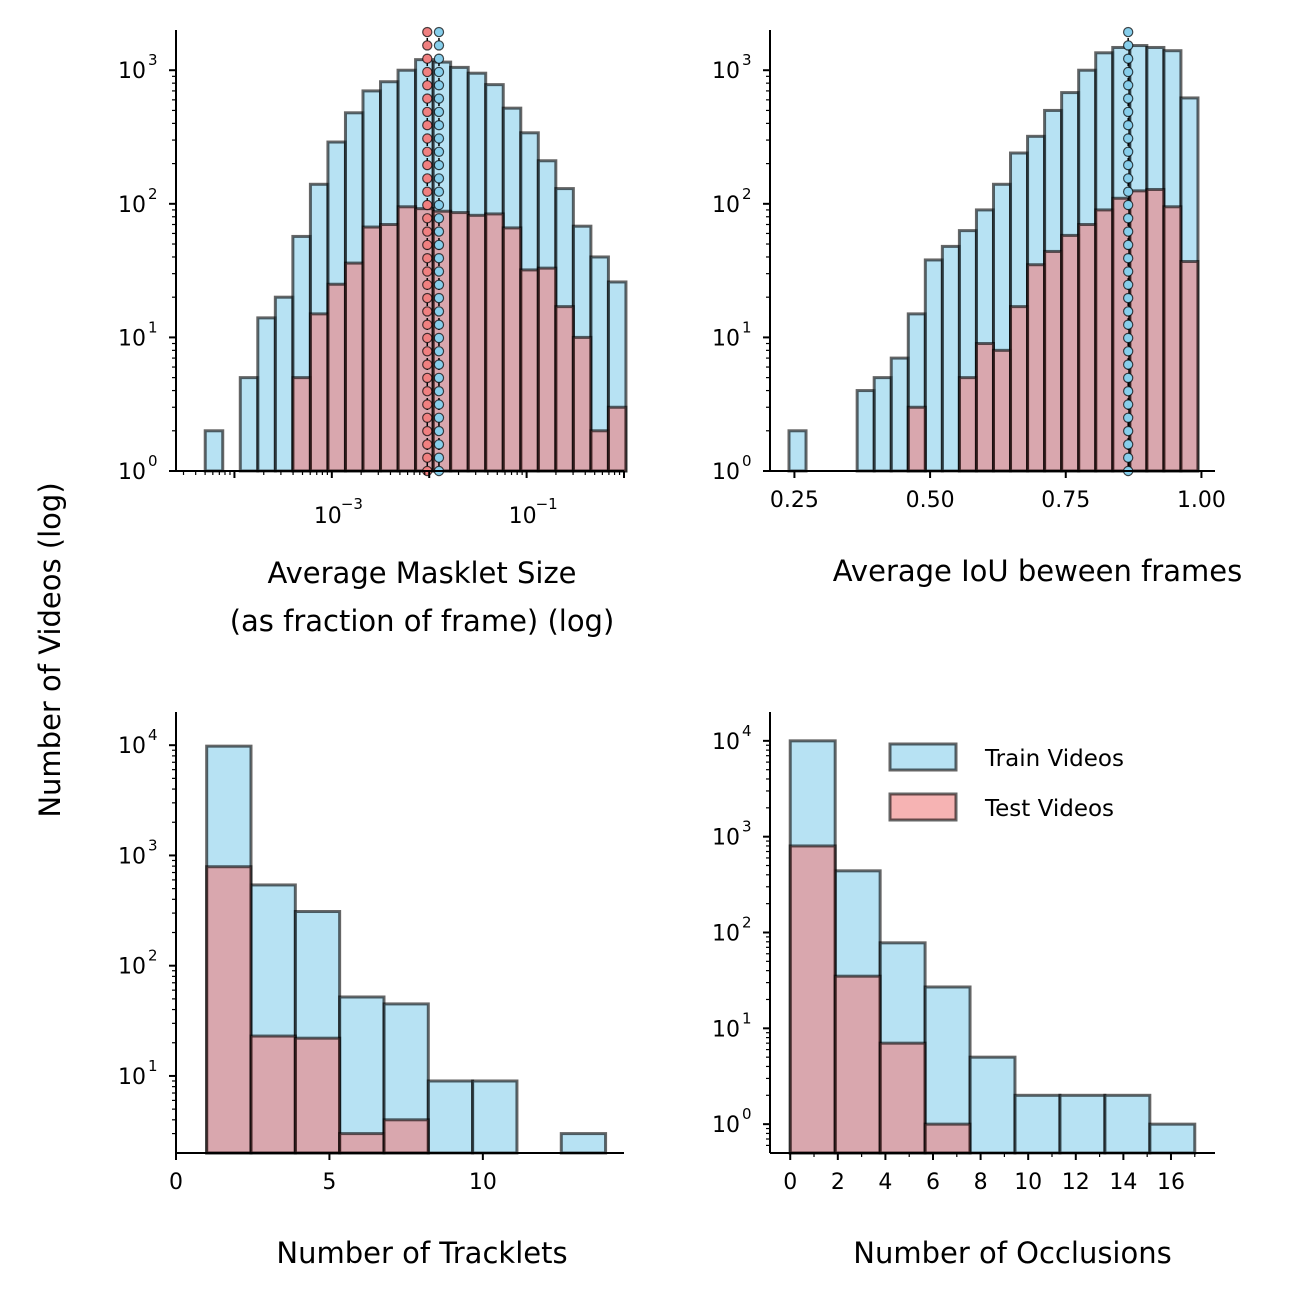  What do you see at coordinates (981, 1182) in the screenshot?
I see `x-tick-label: 8` at bounding box center [981, 1182].